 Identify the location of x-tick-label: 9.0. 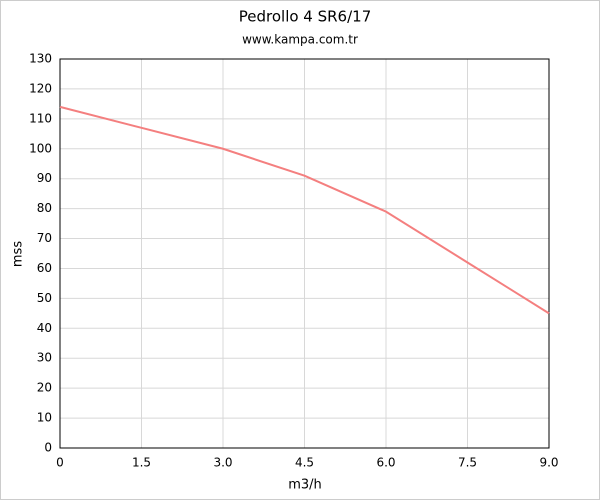
(548, 463).